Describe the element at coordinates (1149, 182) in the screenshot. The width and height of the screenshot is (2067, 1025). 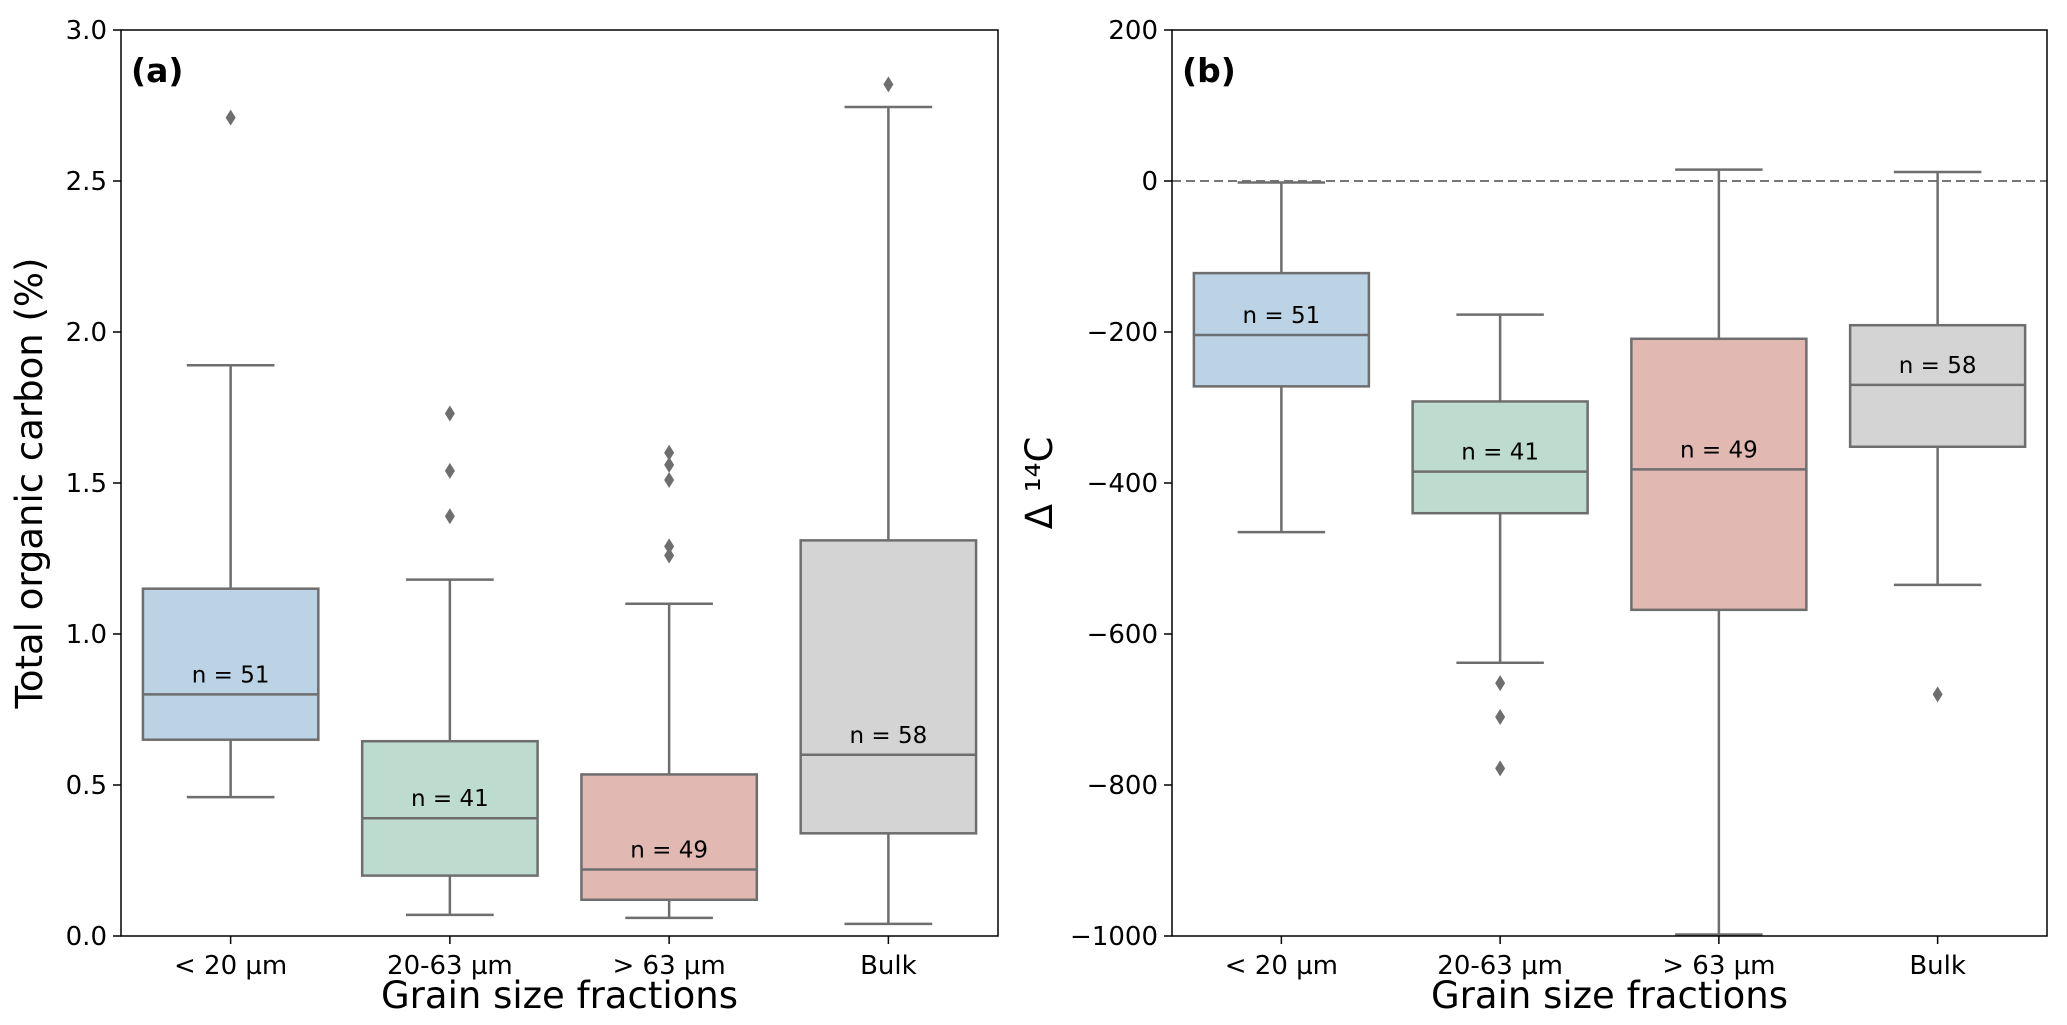
I see `y-tick-label: 0` at that location.